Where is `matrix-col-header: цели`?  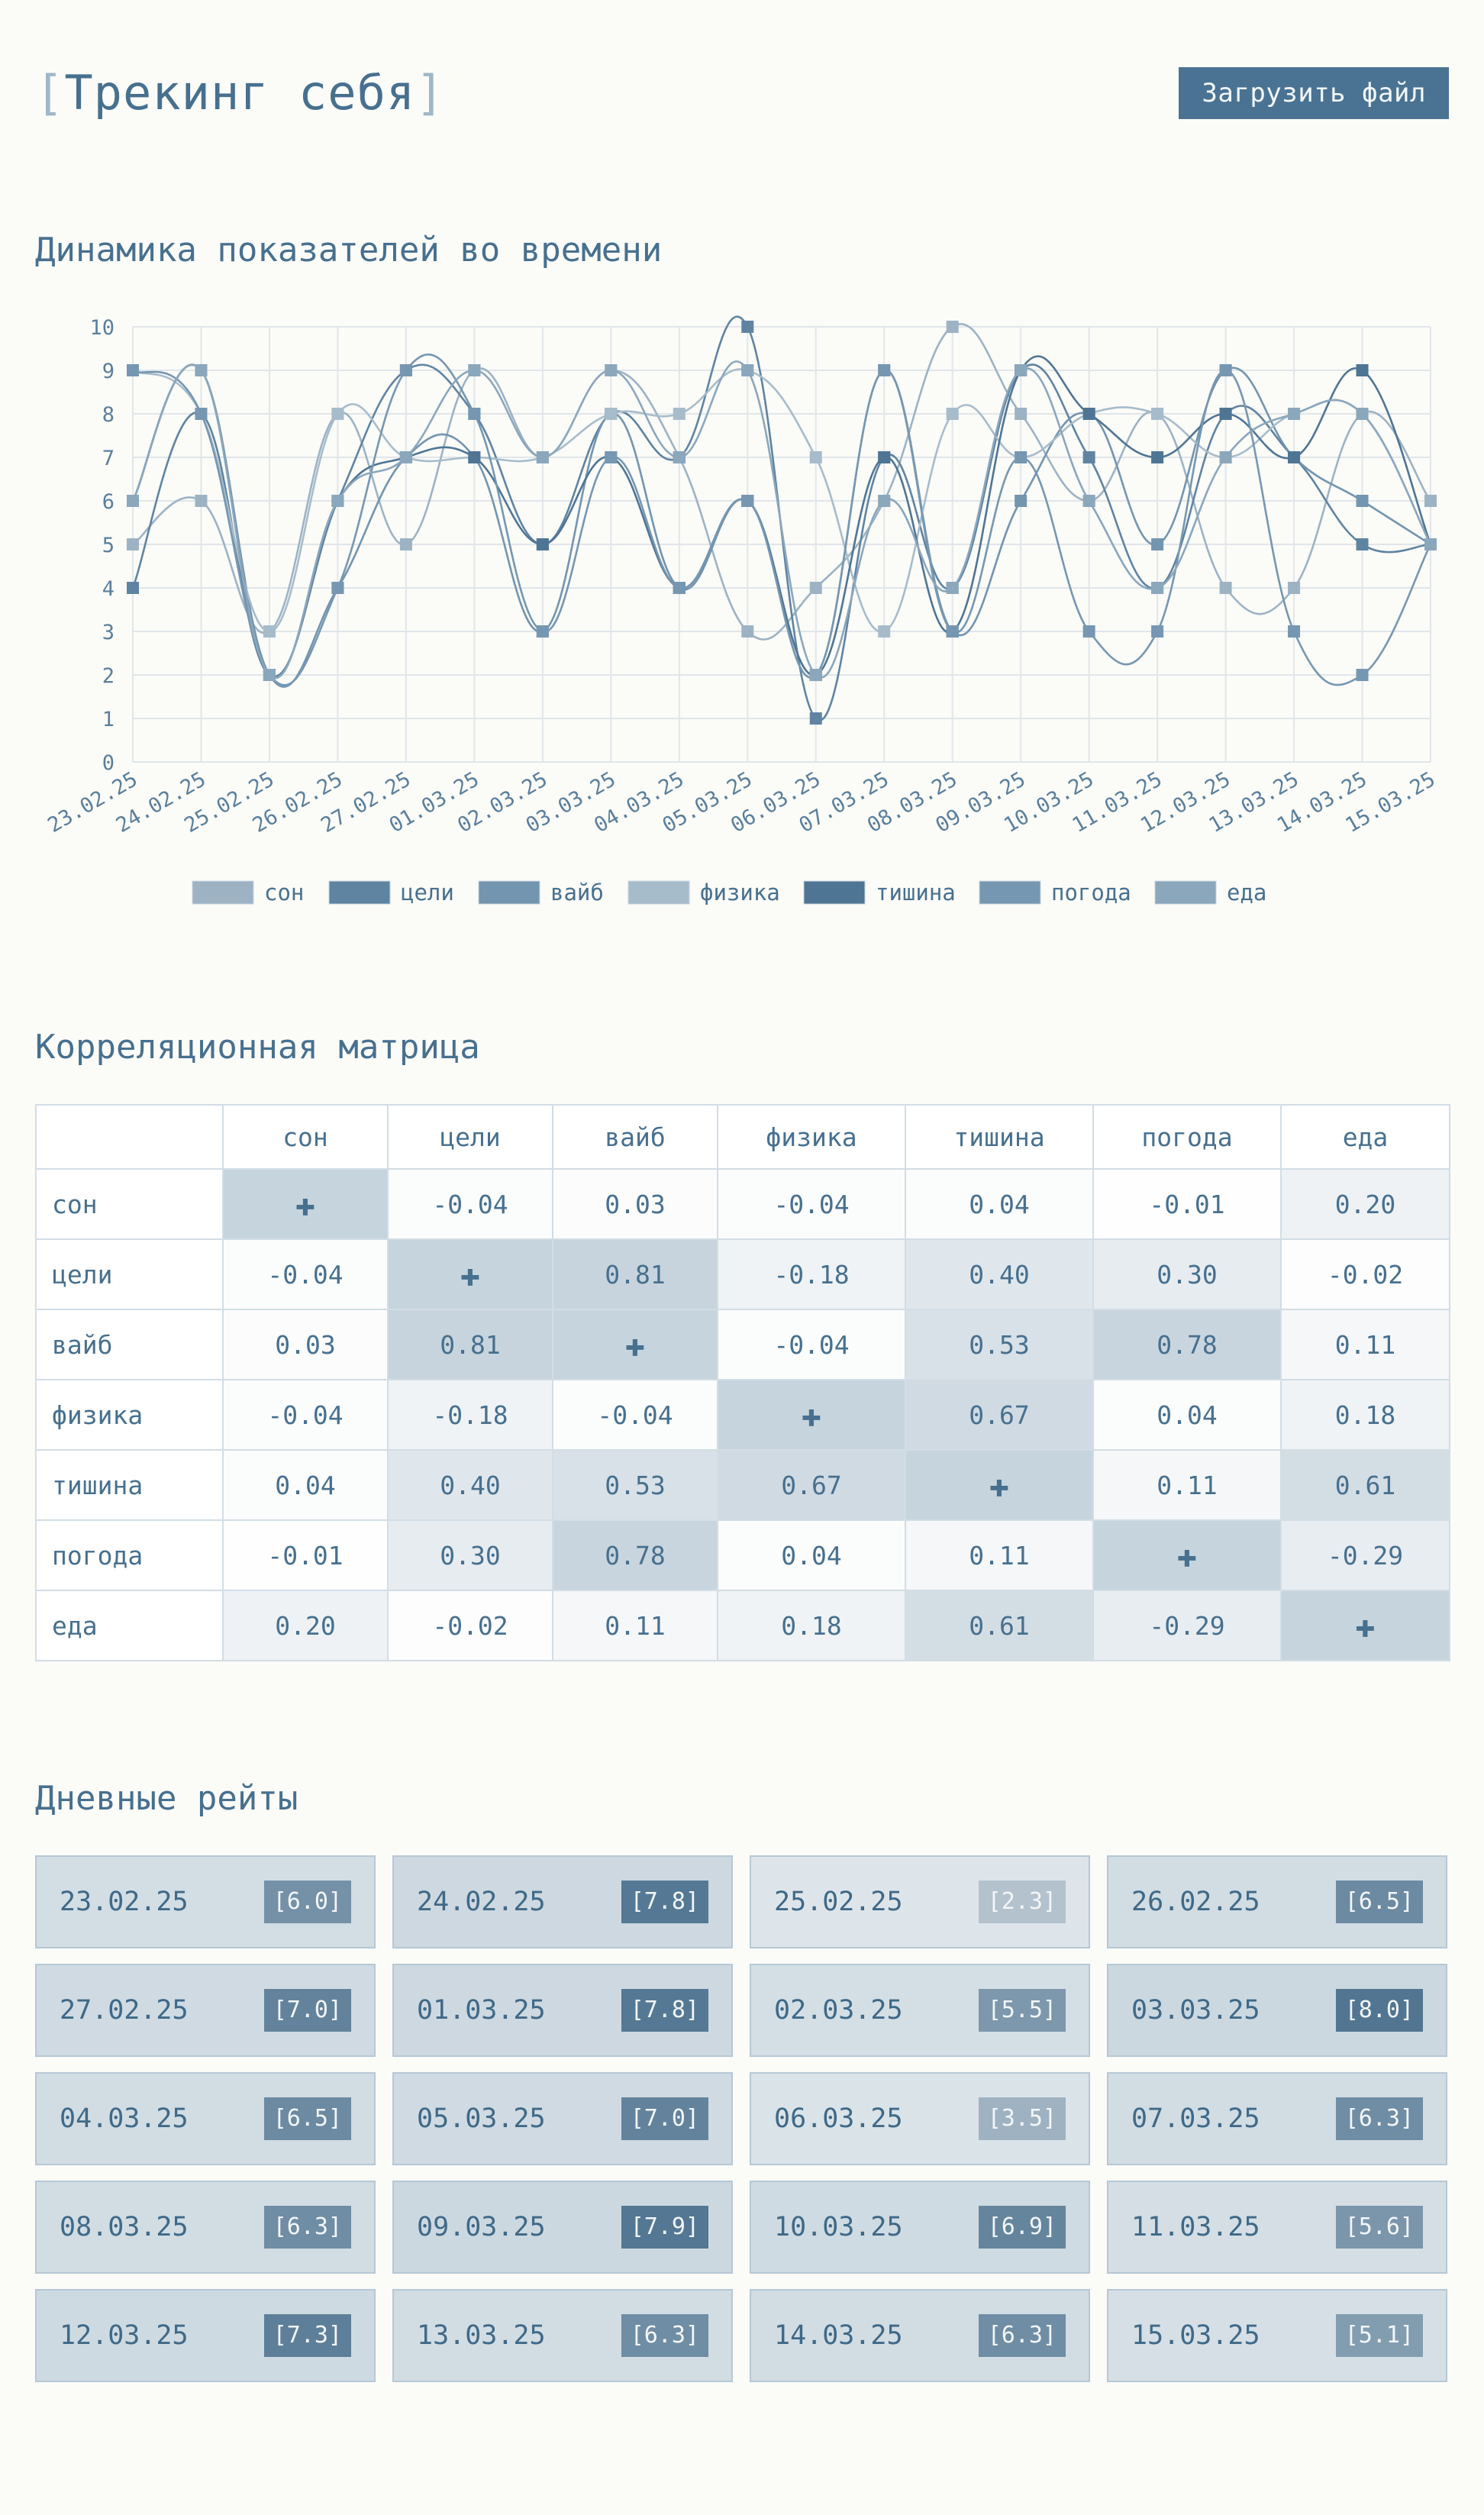
matrix-col-header: цели is located at coordinates (470, 1137).